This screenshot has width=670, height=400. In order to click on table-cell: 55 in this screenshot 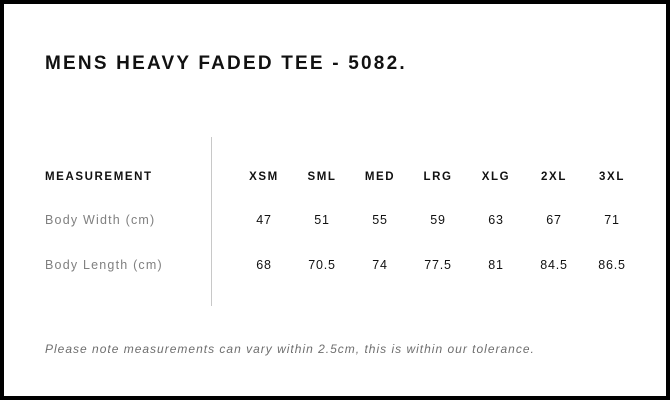, I will do `click(380, 220)`.